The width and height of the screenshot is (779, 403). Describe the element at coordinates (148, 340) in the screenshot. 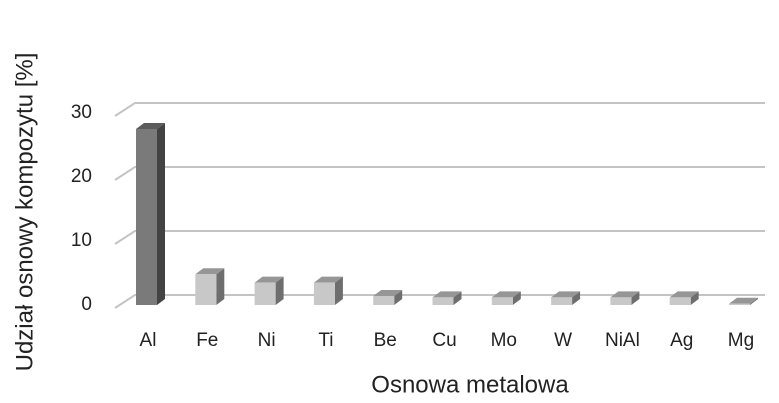

I see `x-tick-label: Al` at that location.